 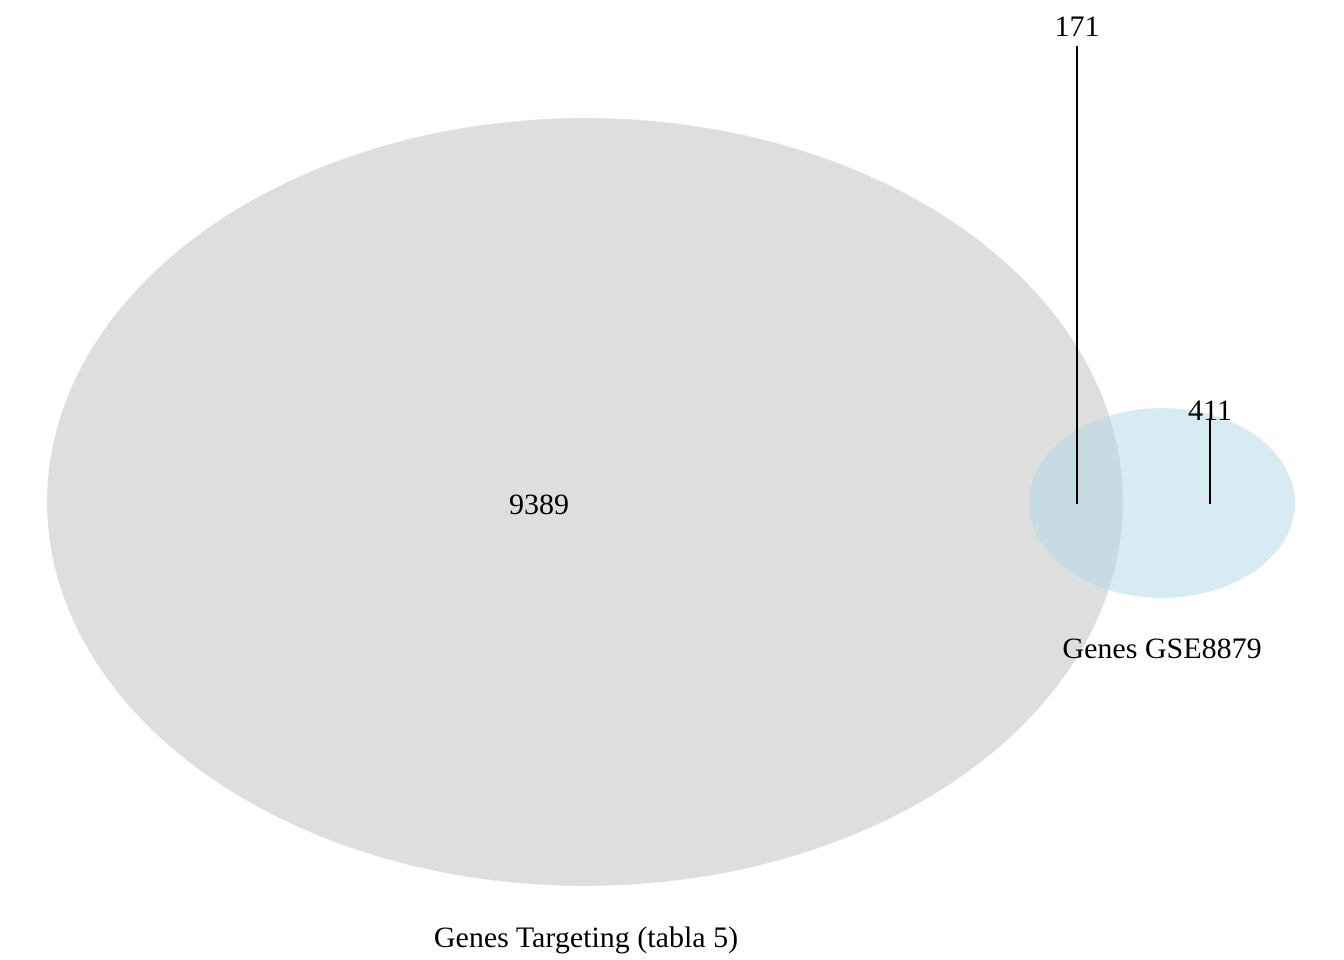 I want to click on set-label-genes-gse8879: Genes GSE8879, so click(x=1161, y=648).